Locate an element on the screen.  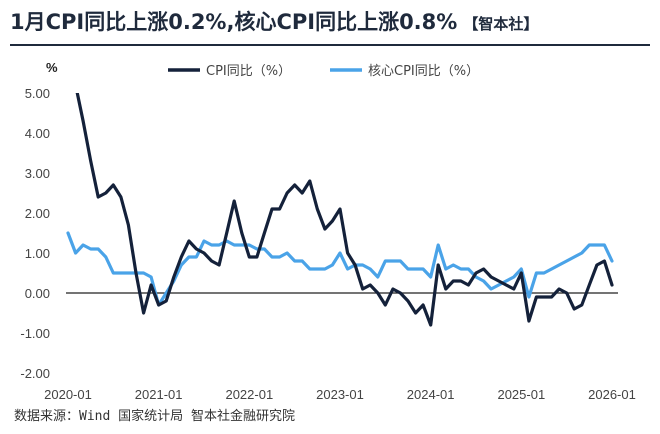
chart-title-text: 1月CPI同比上涨0.2%,核心CPI同比上涨0.8% is located at coordinates (234, 22).